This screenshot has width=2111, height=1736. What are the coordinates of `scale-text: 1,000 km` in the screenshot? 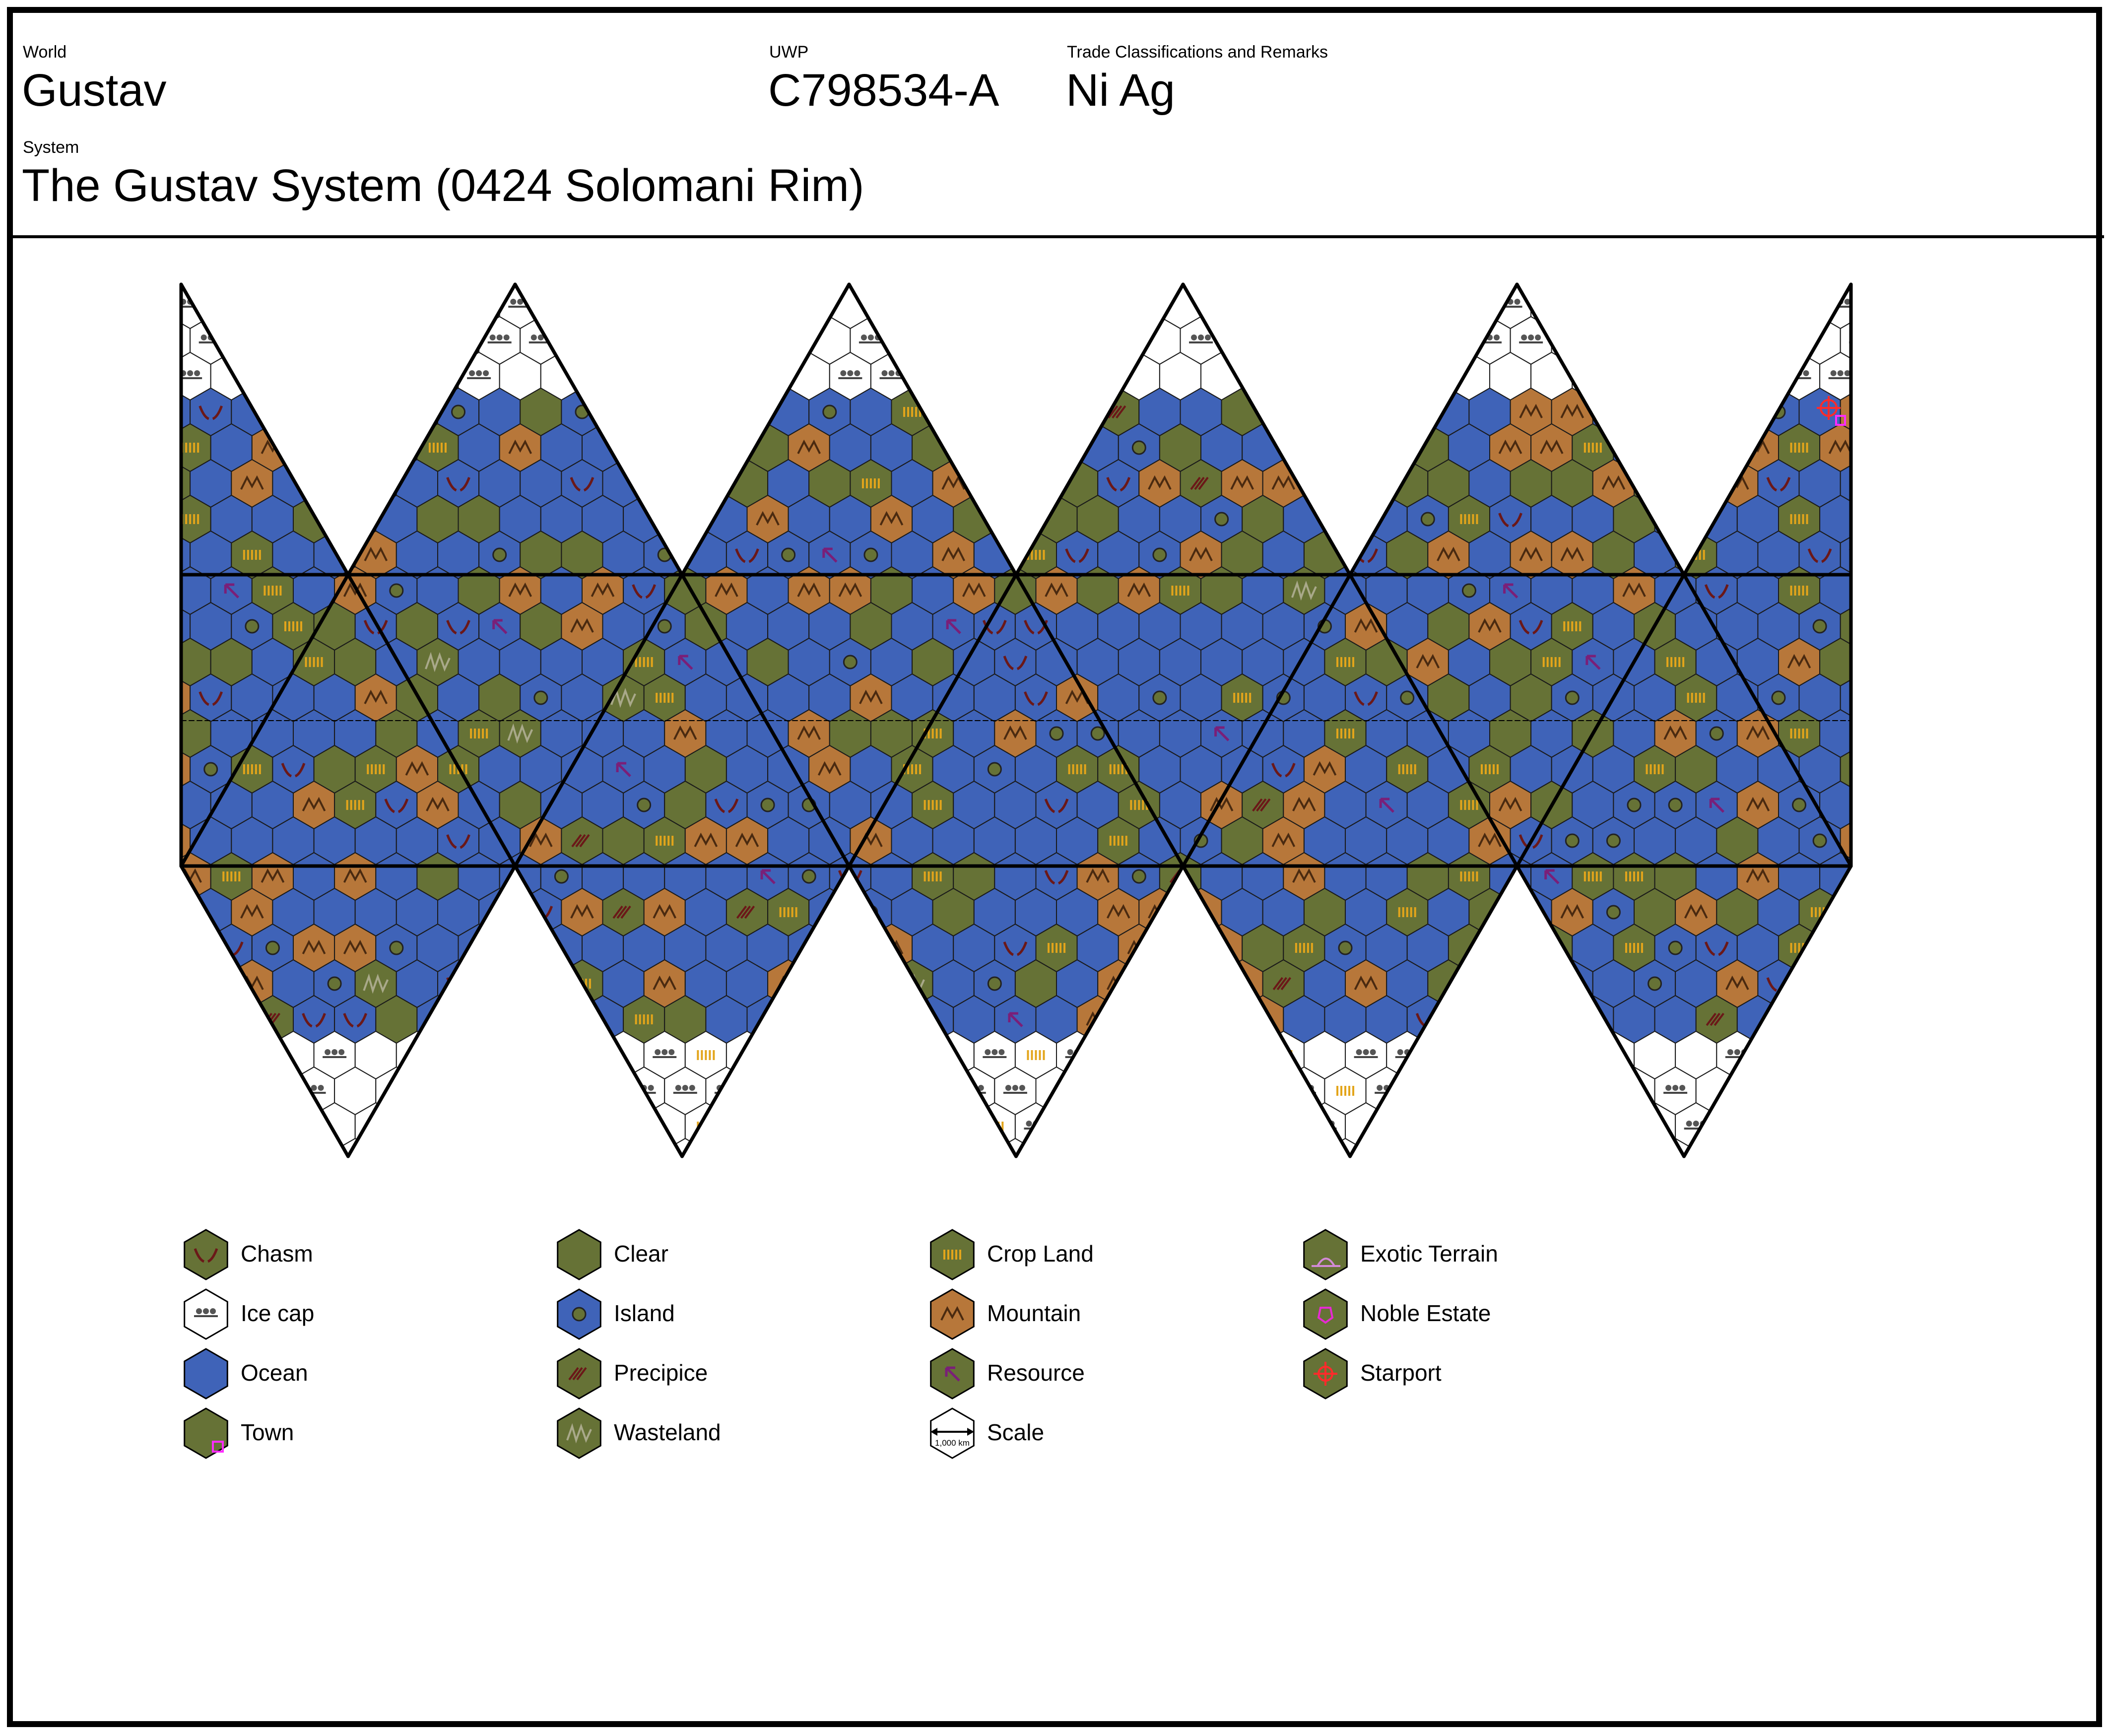 It's located at (952, 1443).